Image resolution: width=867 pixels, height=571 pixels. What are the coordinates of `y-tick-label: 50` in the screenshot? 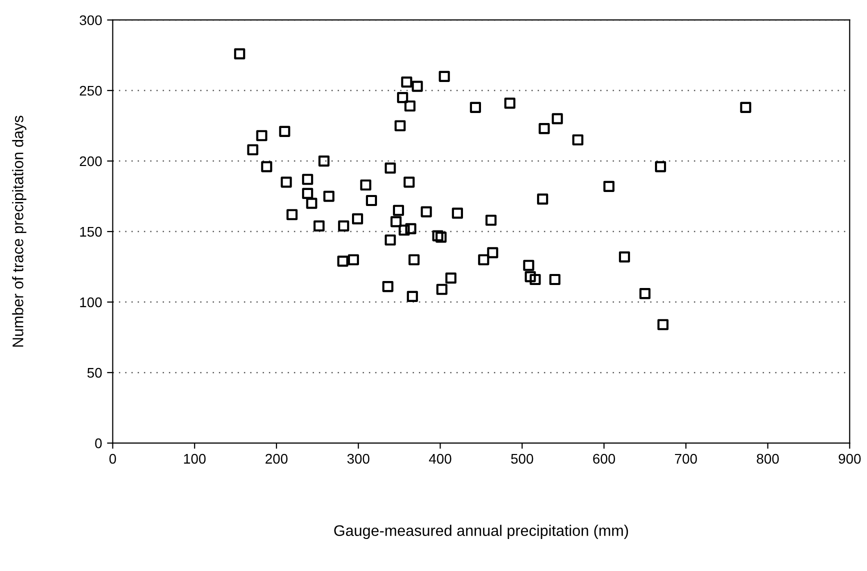 It's located at (94, 373).